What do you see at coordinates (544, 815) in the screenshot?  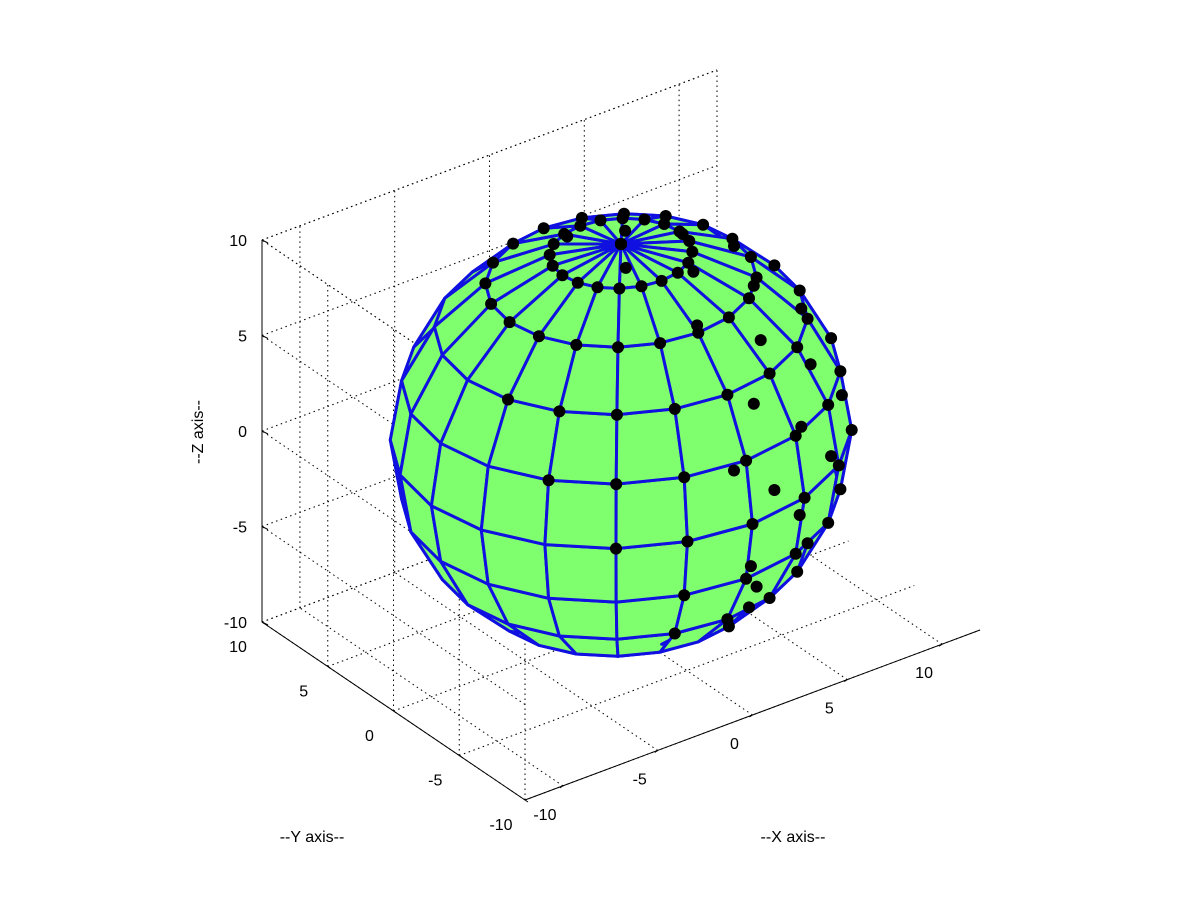 I see `x-tick-label: -10` at bounding box center [544, 815].